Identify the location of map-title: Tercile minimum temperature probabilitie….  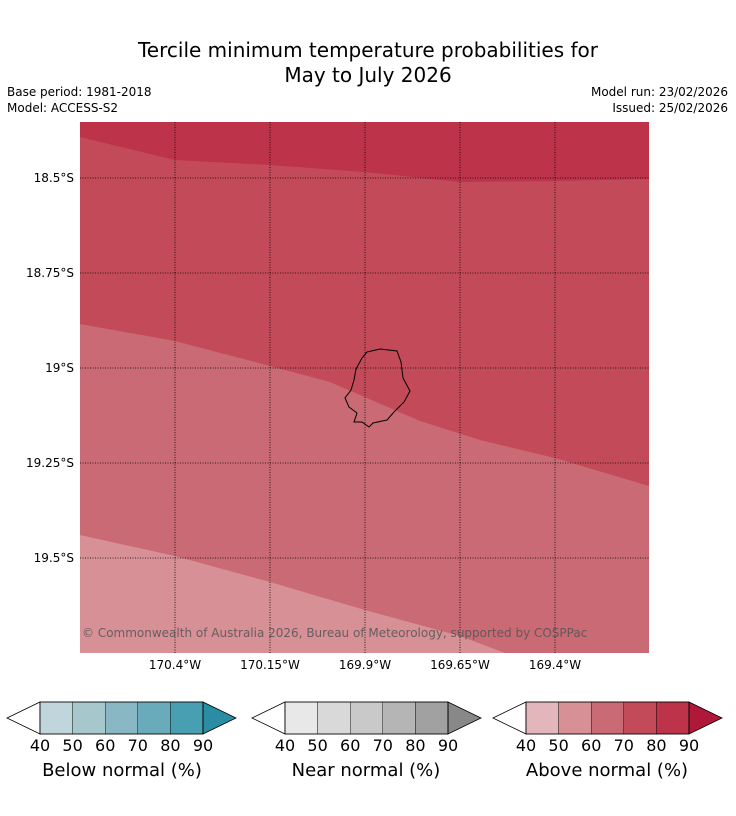
(368, 63).